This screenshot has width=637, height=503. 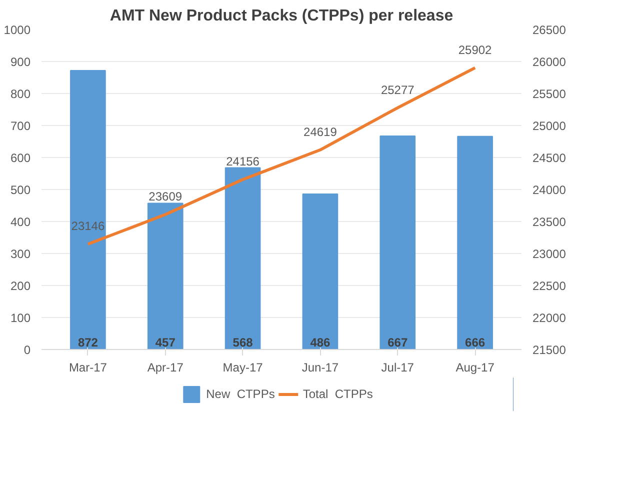 What do you see at coordinates (475, 367) in the screenshot?
I see `x-tick-label: Aug-17` at bounding box center [475, 367].